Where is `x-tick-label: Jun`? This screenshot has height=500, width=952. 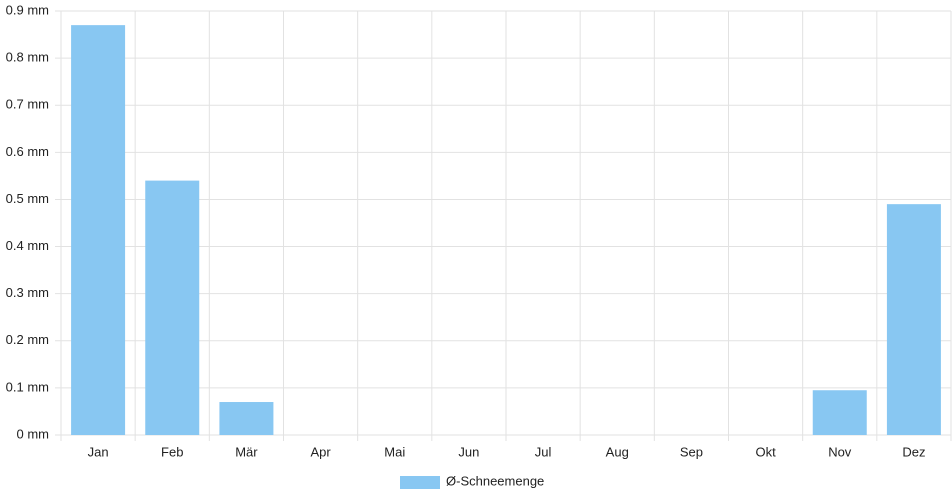
x-tick-label: Jun is located at coordinates (468, 451).